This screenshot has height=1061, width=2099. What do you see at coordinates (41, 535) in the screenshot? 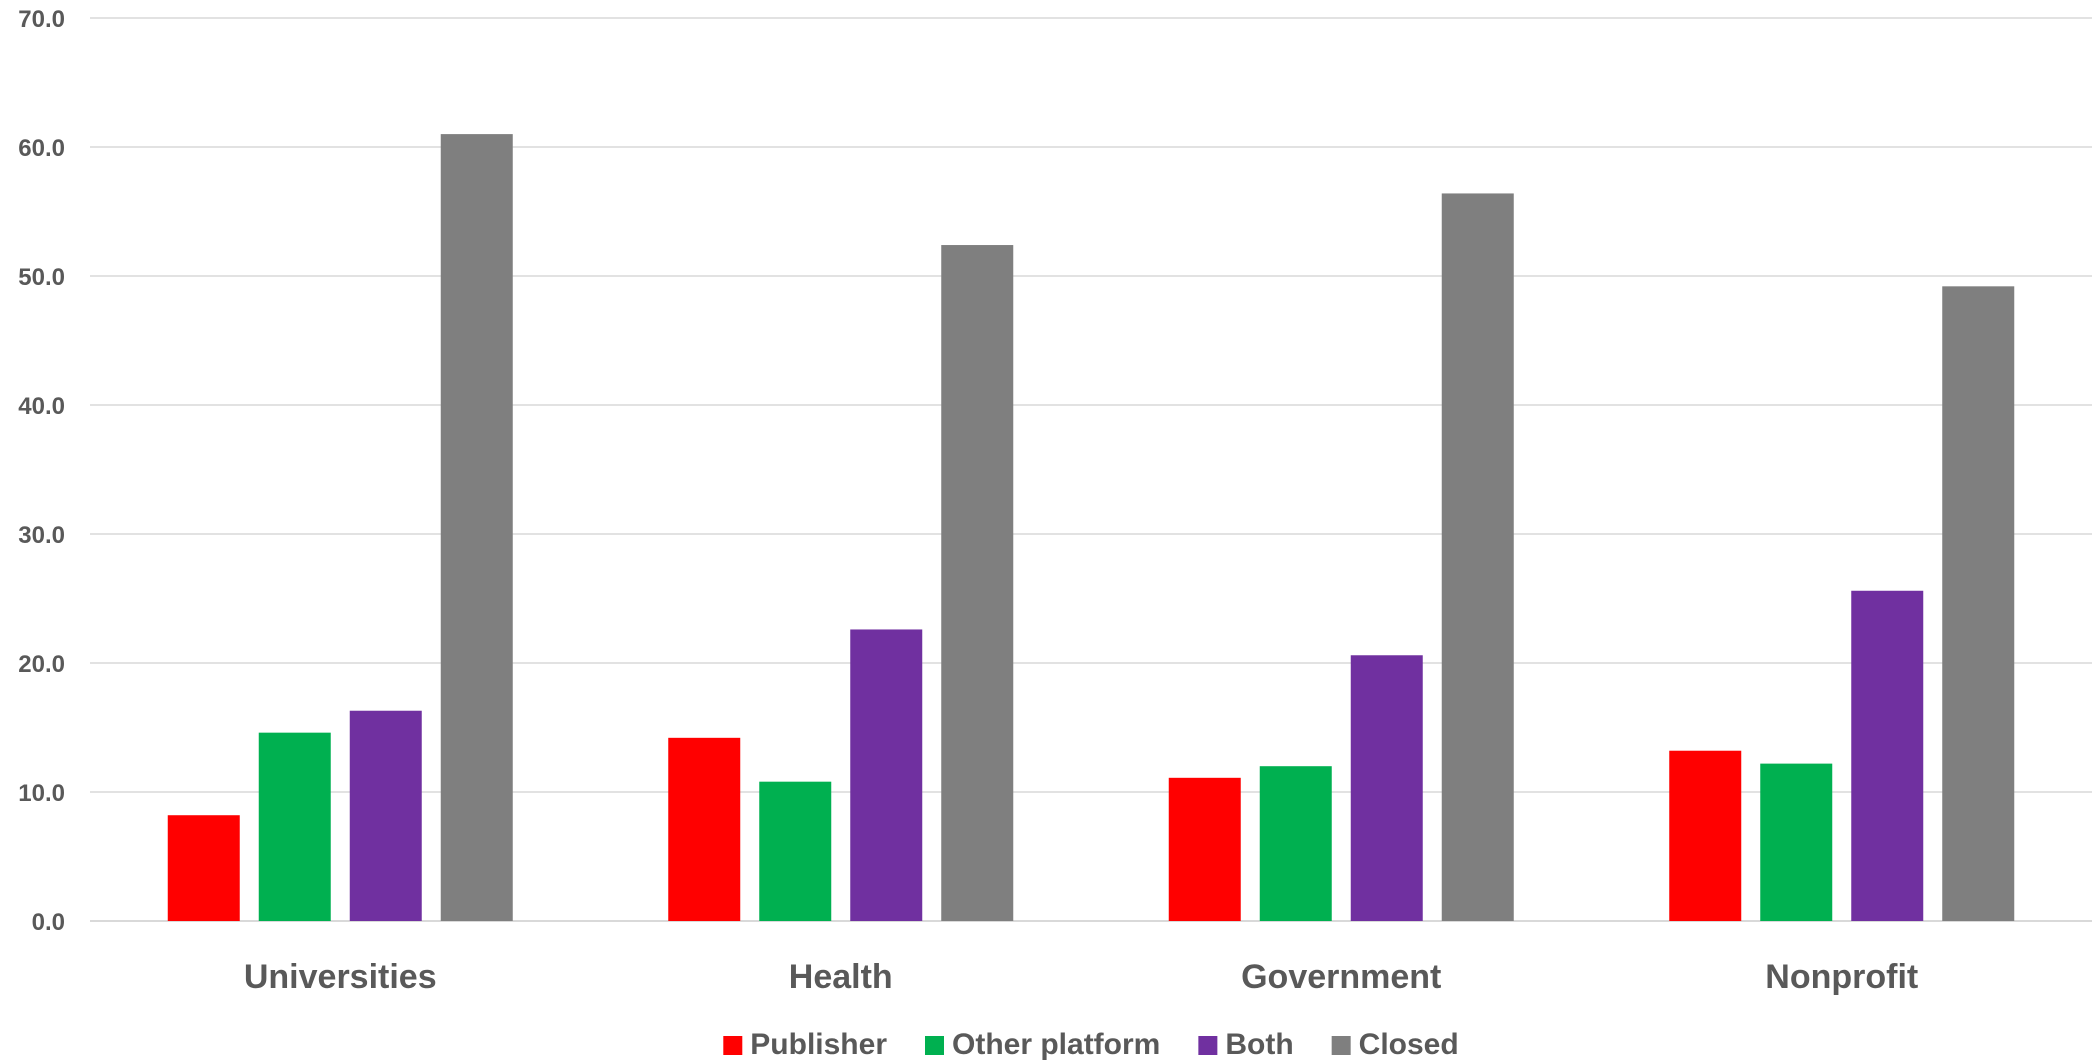
I see `y-tick-label: 30.0` at bounding box center [41, 535].